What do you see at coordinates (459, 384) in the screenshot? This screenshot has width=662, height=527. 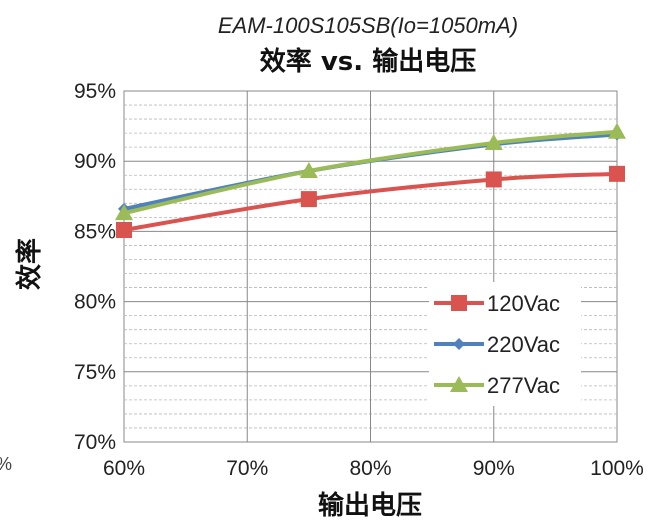 I see `legend-marker-277vac` at bounding box center [459, 384].